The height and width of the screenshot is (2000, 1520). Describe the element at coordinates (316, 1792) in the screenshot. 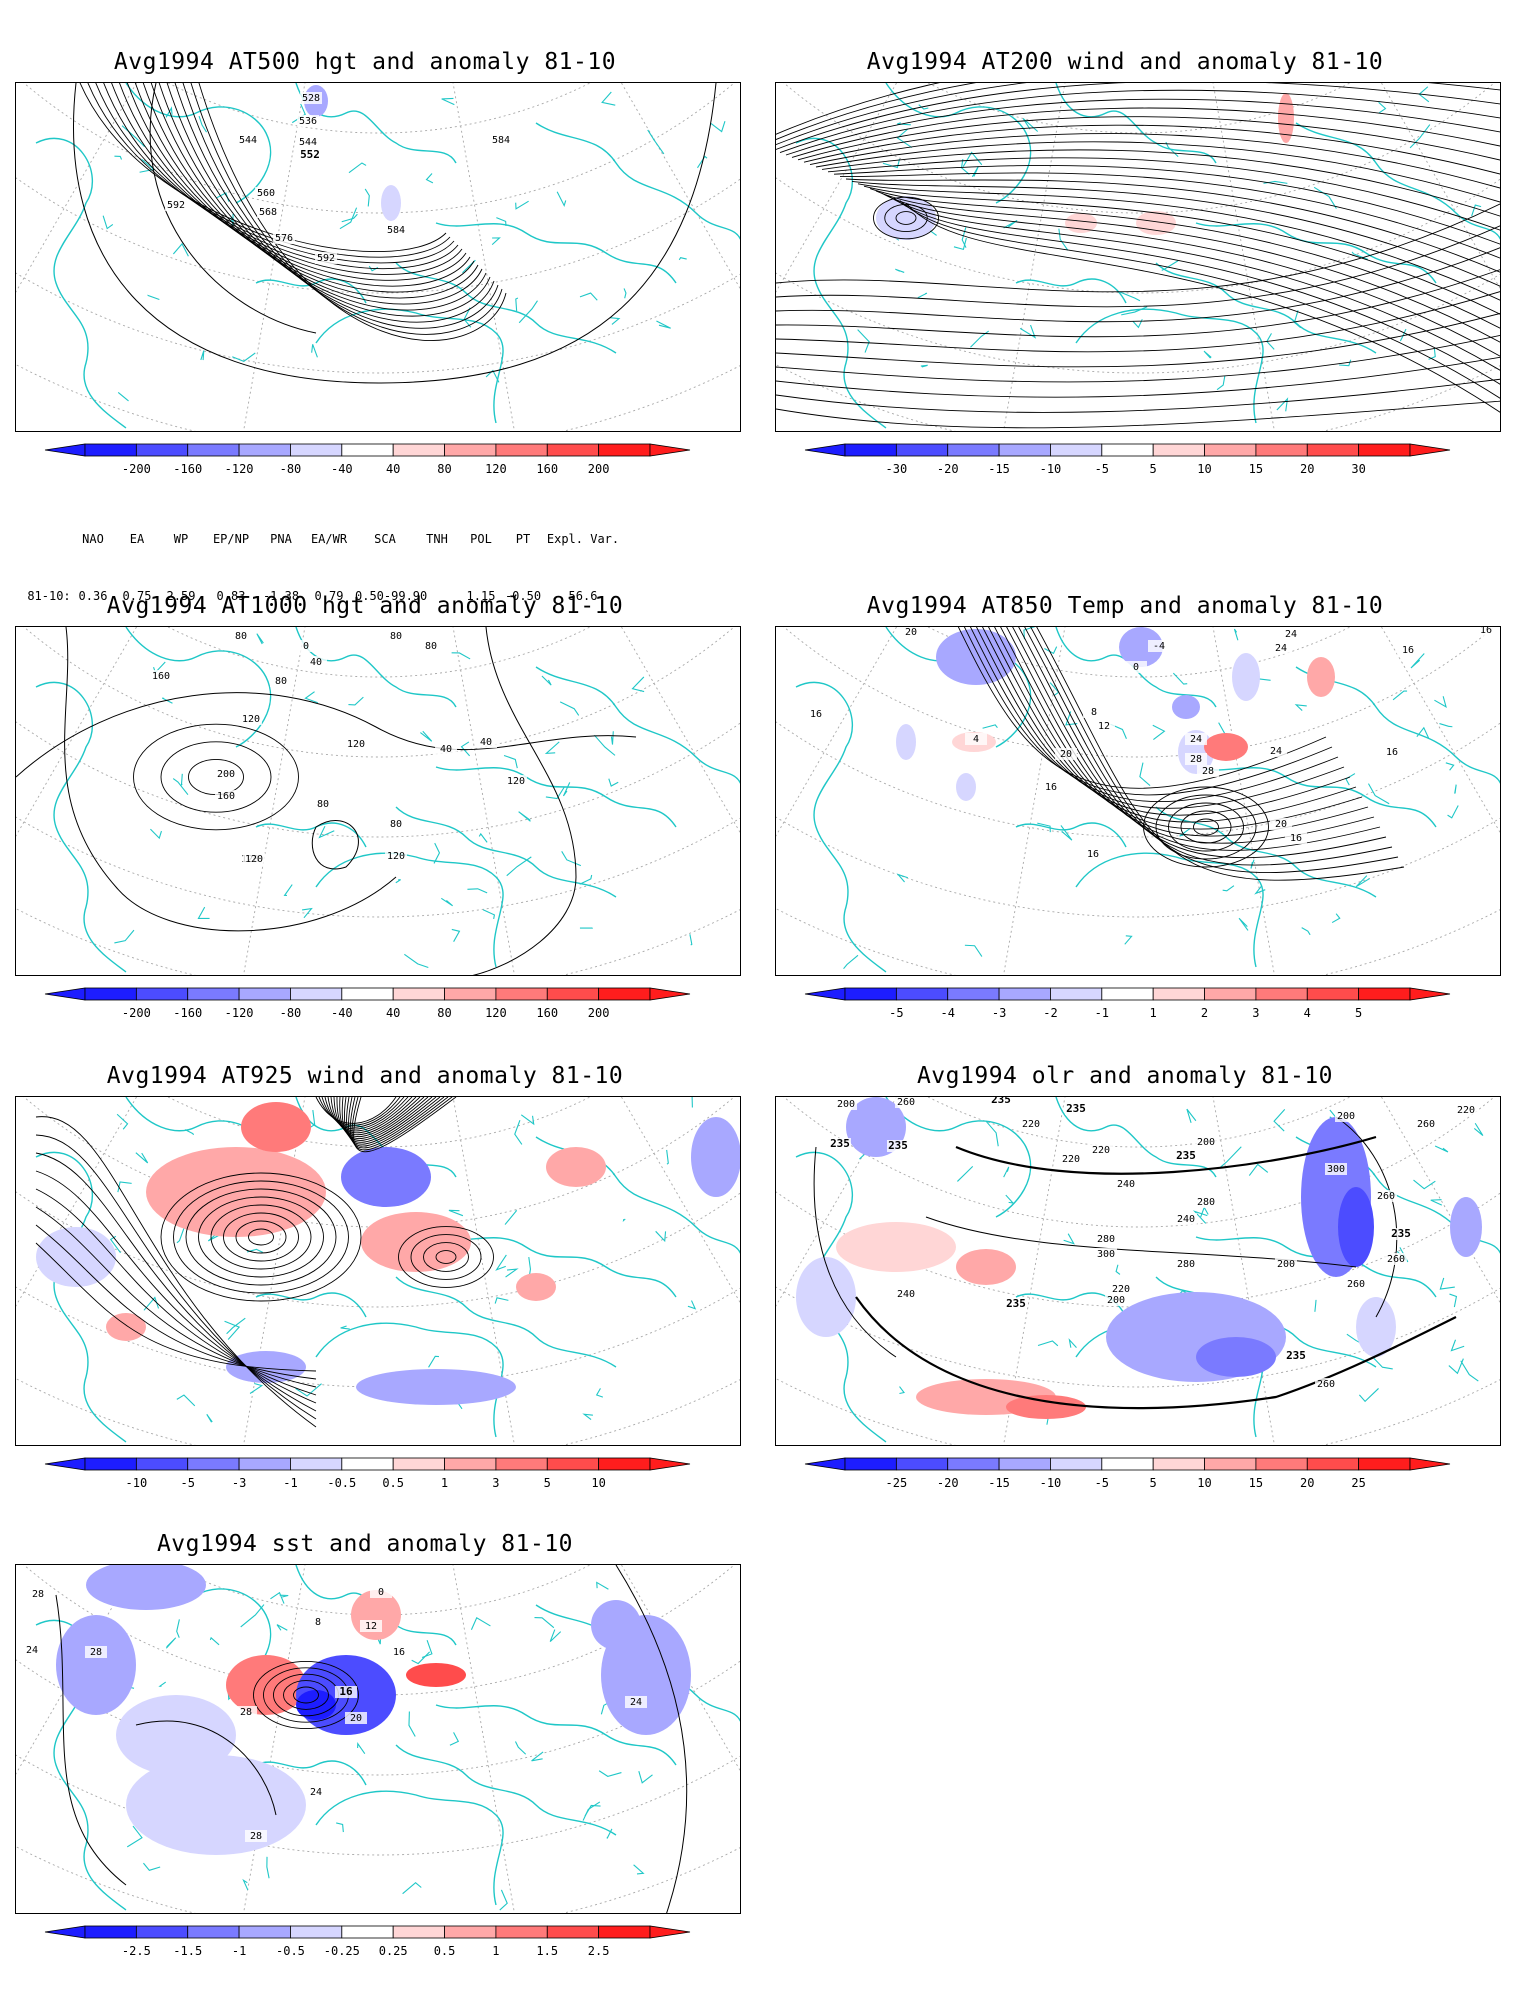

I see `contour-label: 24` at that location.